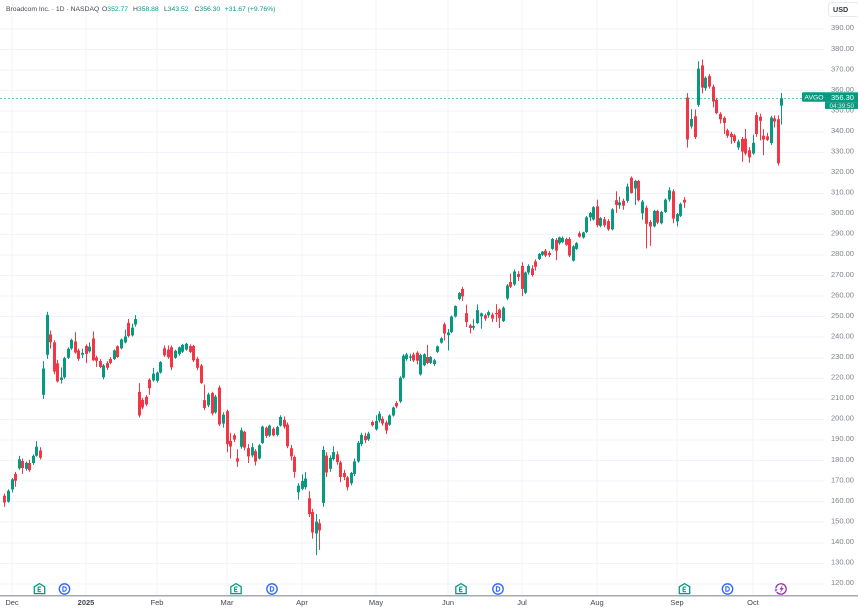 The image size is (858, 608). What do you see at coordinates (842, 212) in the screenshot?
I see `svg-text: 300.00` at bounding box center [842, 212].